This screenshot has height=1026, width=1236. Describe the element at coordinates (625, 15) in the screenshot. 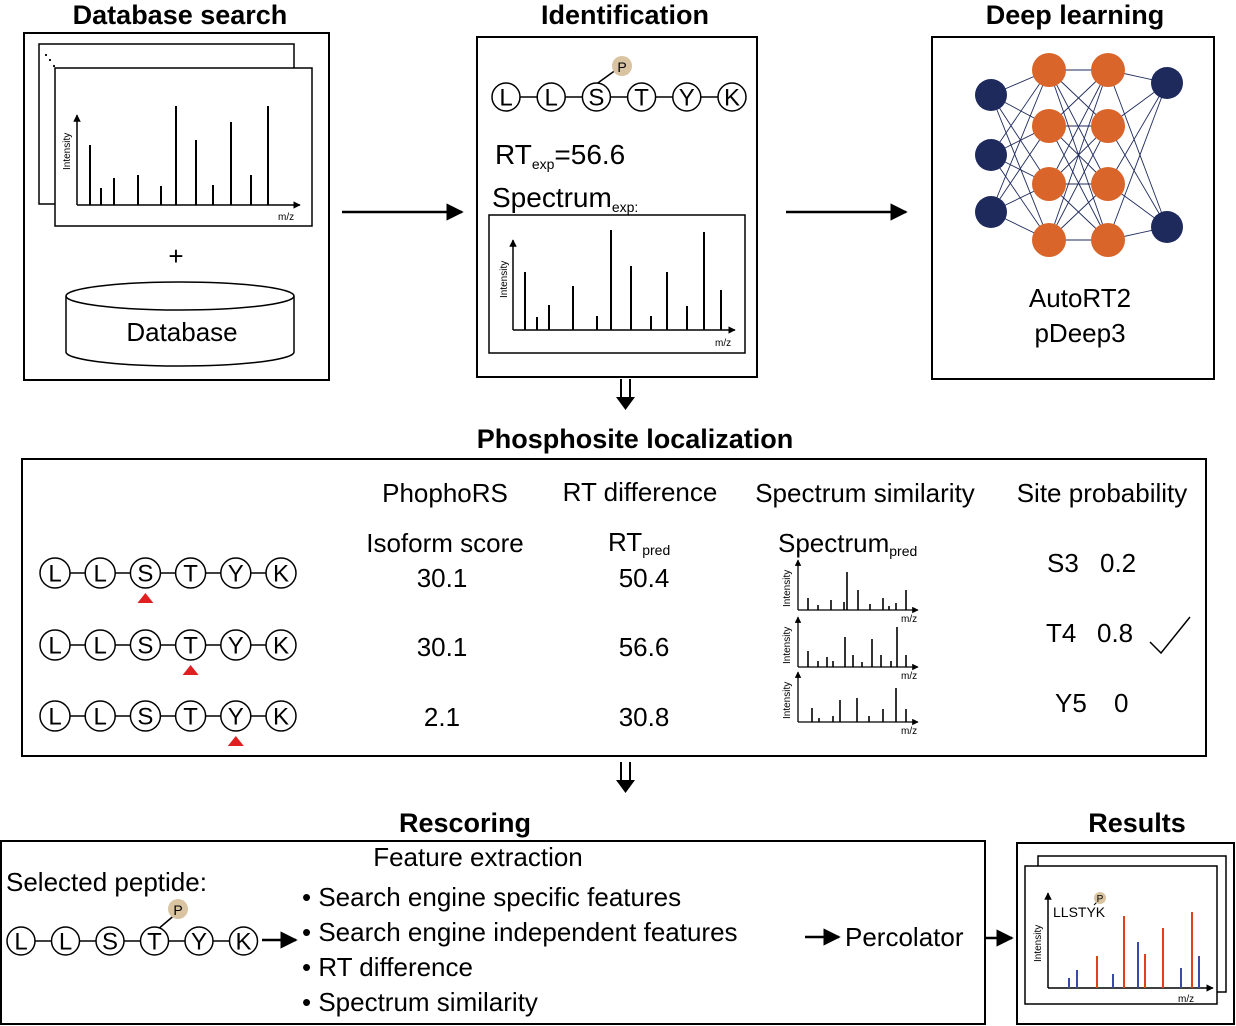

I see `identification-title: Identification` at that location.